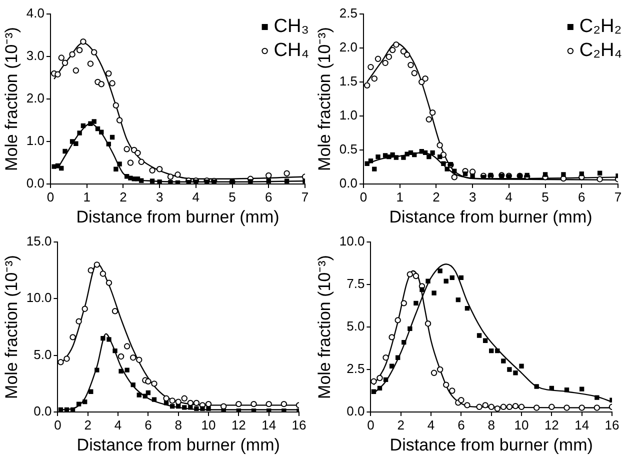 Image resolution: width=627 pixels, height=456 pixels. What do you see at coordinates (348, 149) in the screenshot?
I see `y-tick-label: 0.5` at bounding box center [348, 149].